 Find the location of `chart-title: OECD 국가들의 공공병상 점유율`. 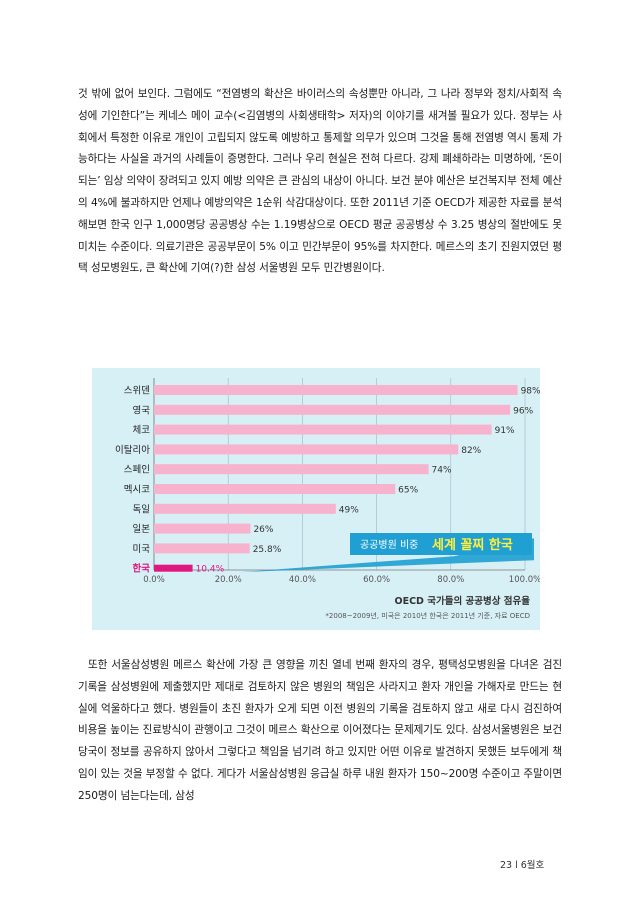

chart-title: OECD 국가들의 공공병상 점유율 is located at coordinates (463, 601).